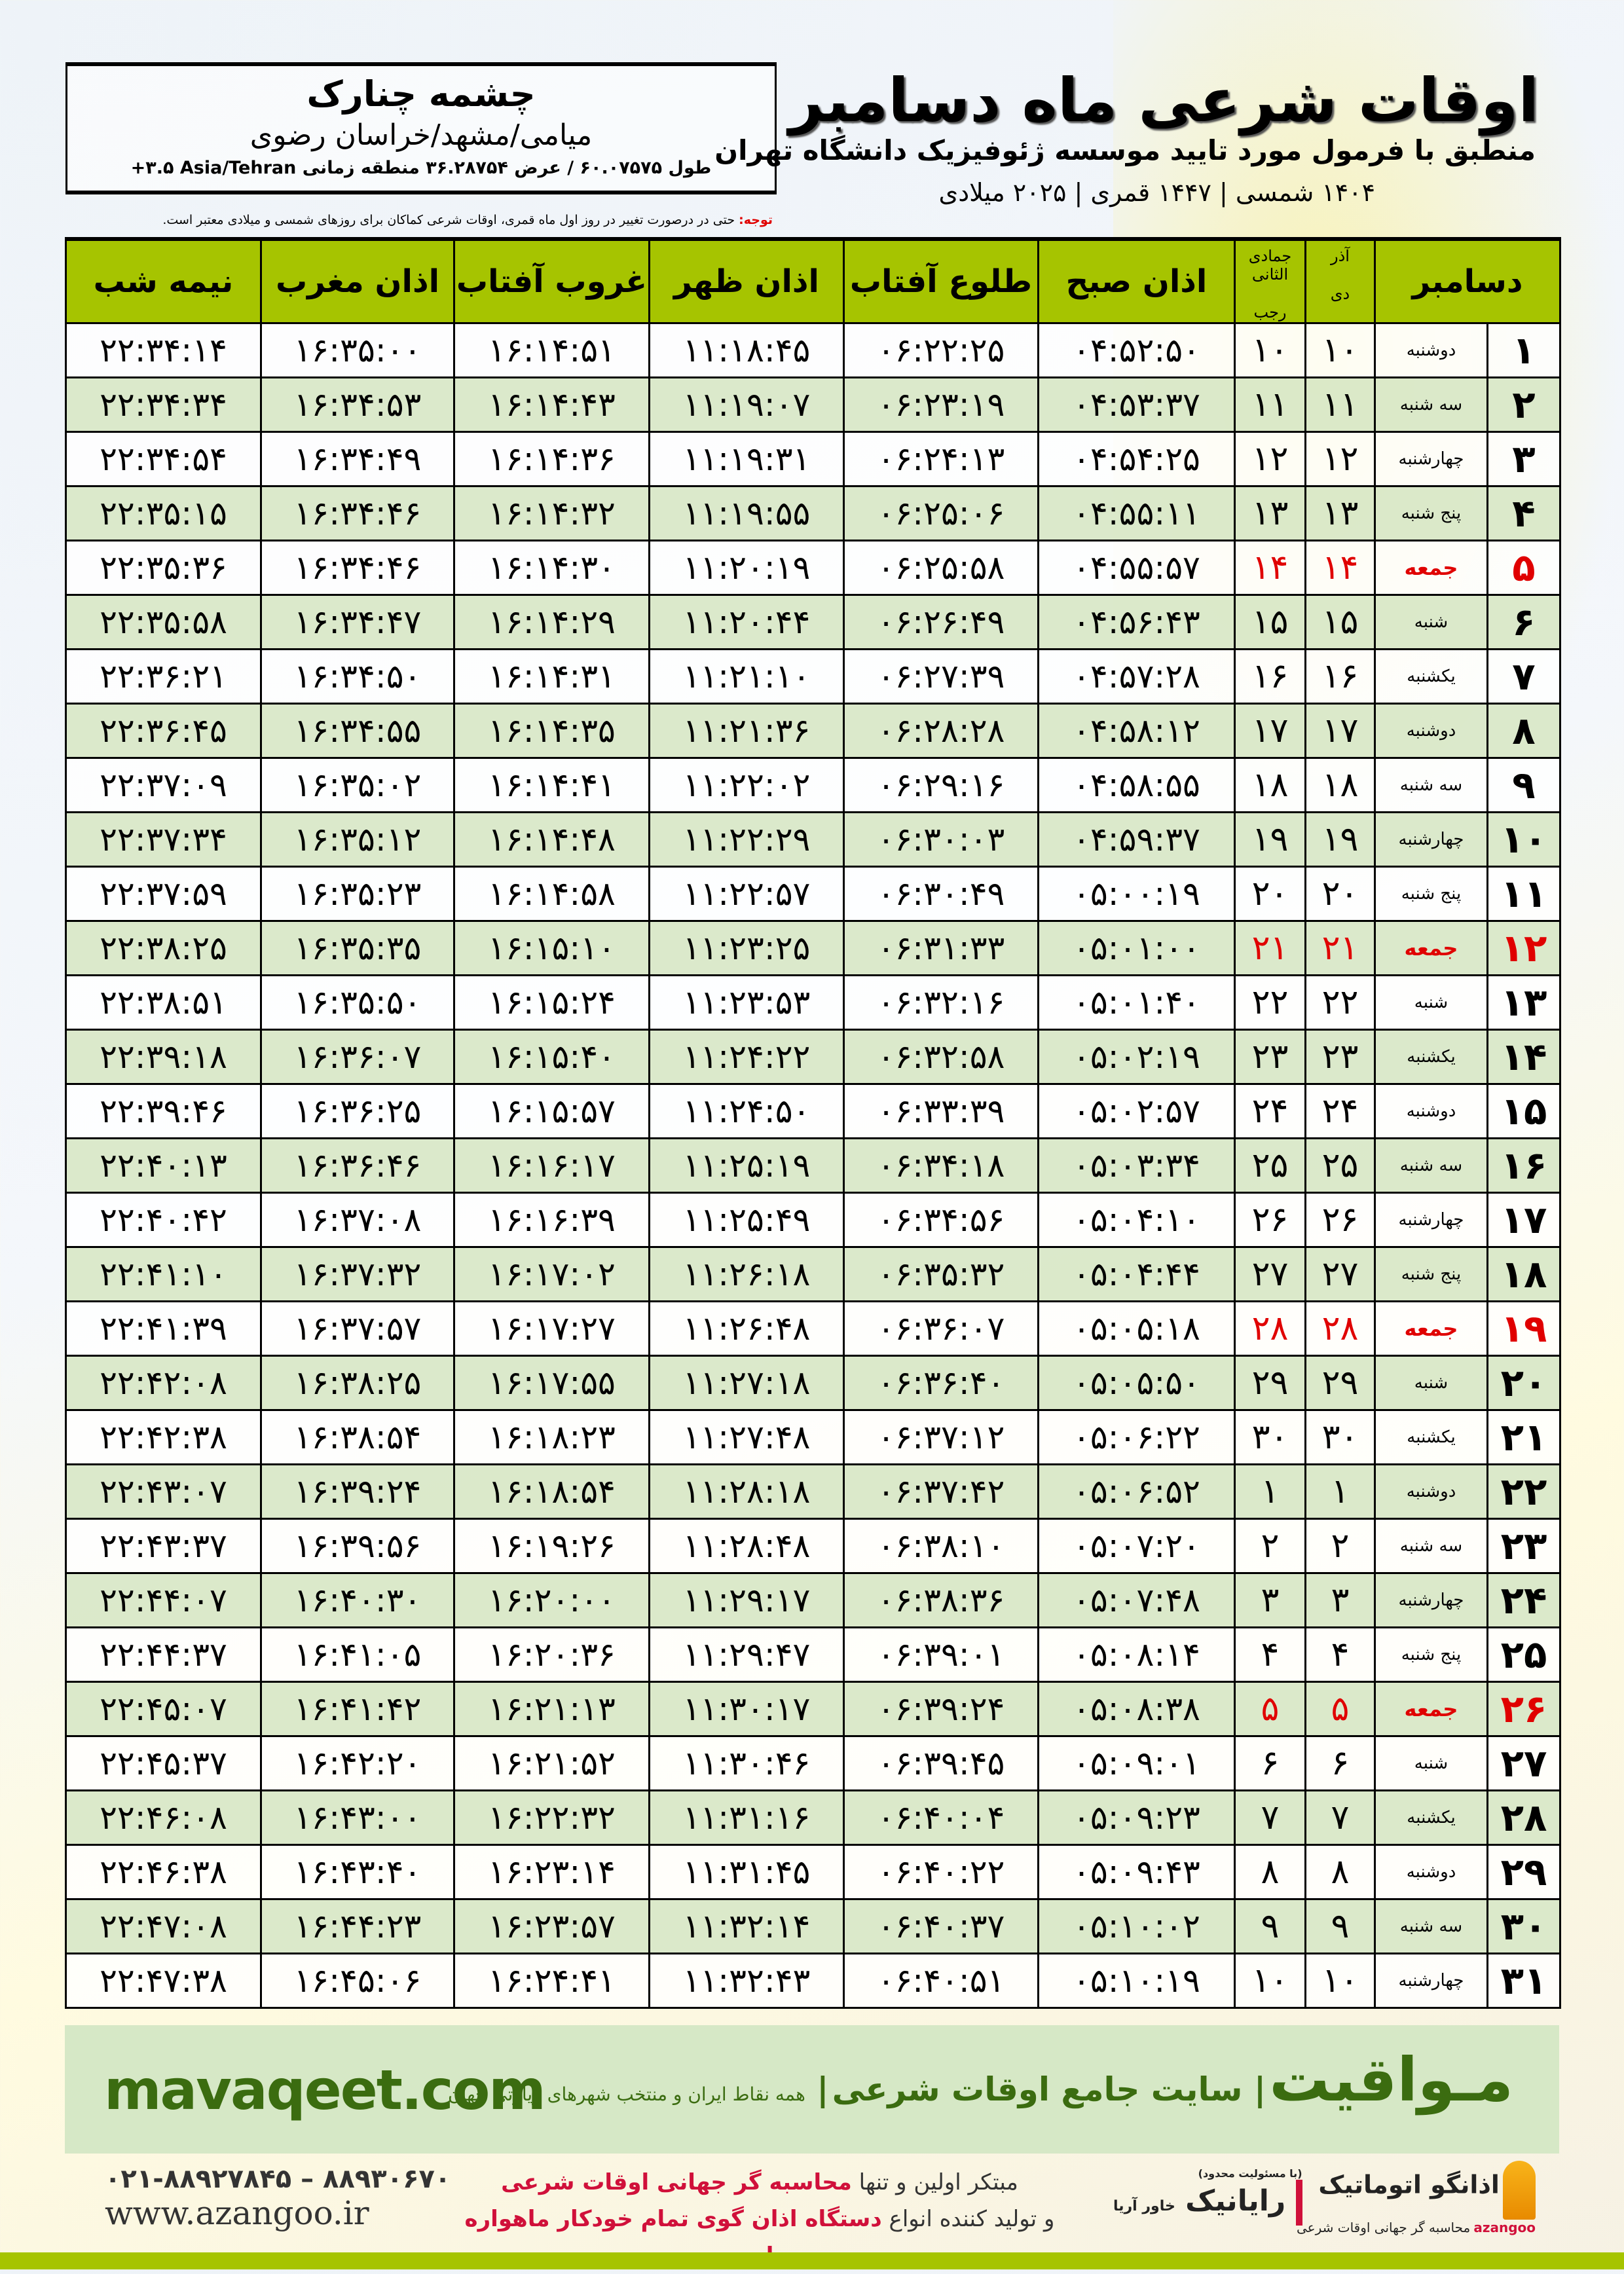  What do you see at coordinates (1270, 1437) in the screenshot?
I see `cell-hijri: ۳۰` at bounding box center [1270, 1437].